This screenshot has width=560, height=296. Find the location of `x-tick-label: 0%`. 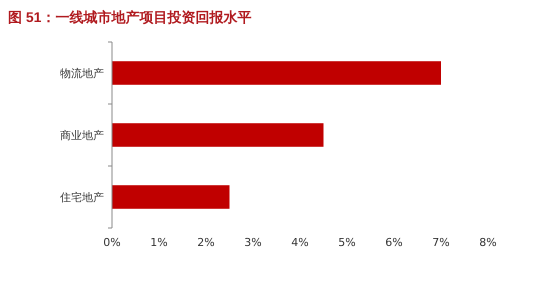

x-tick-label: 0% is located at coordinates (112, 242).